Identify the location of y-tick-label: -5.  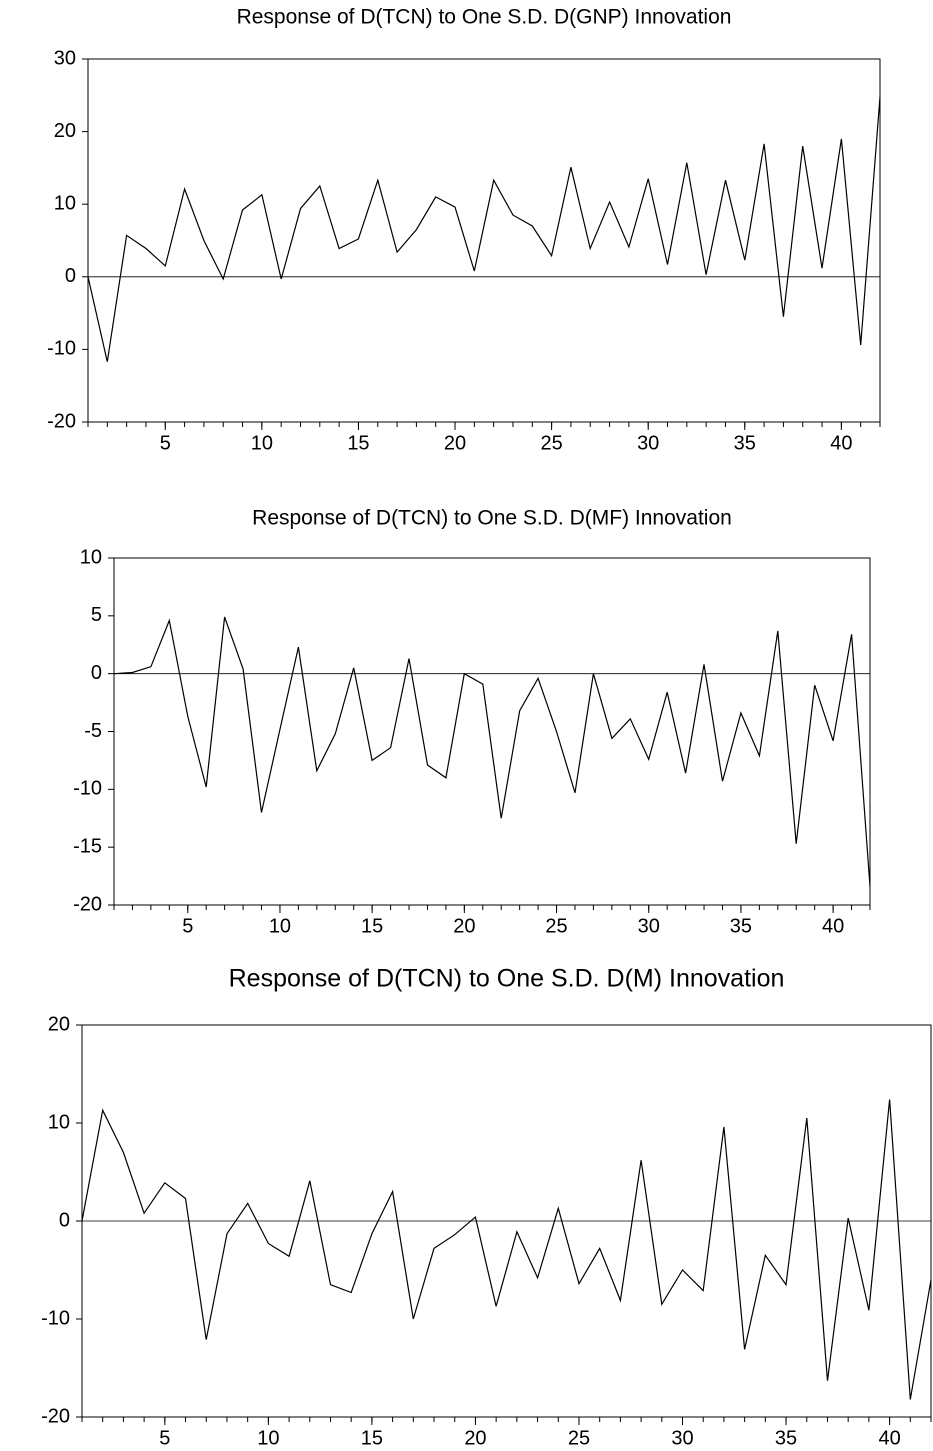
(93, 731).